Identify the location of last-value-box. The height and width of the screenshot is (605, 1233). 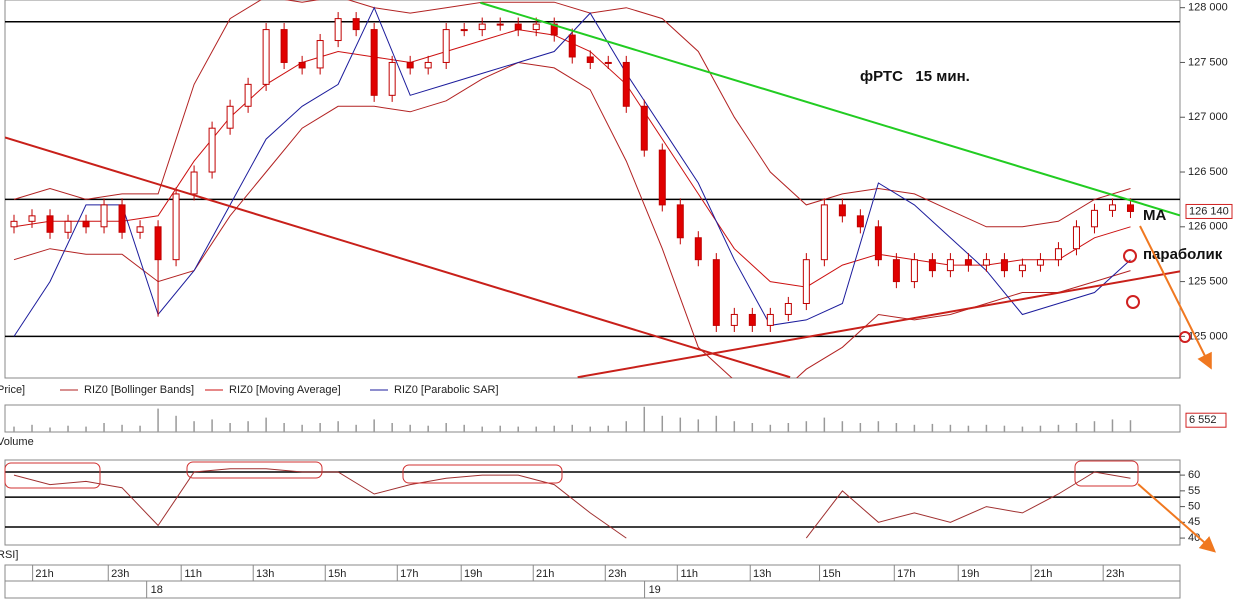
(1206, 420).